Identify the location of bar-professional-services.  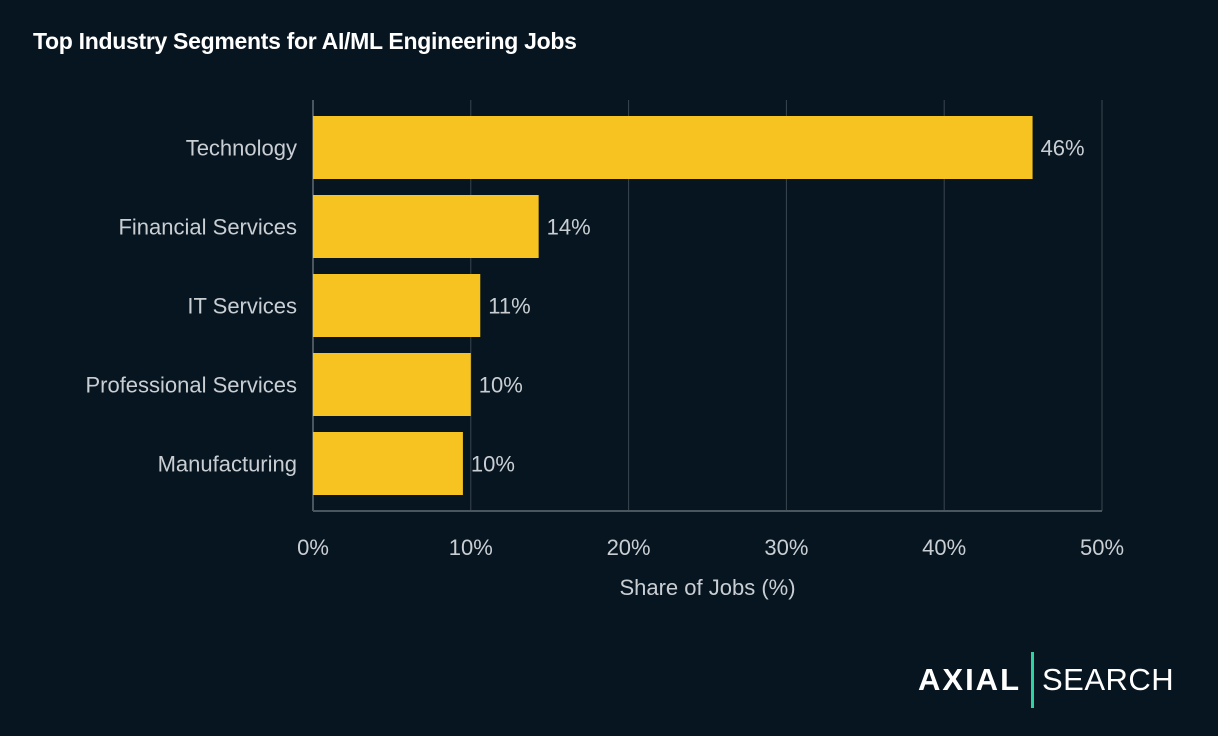
(392, 384).